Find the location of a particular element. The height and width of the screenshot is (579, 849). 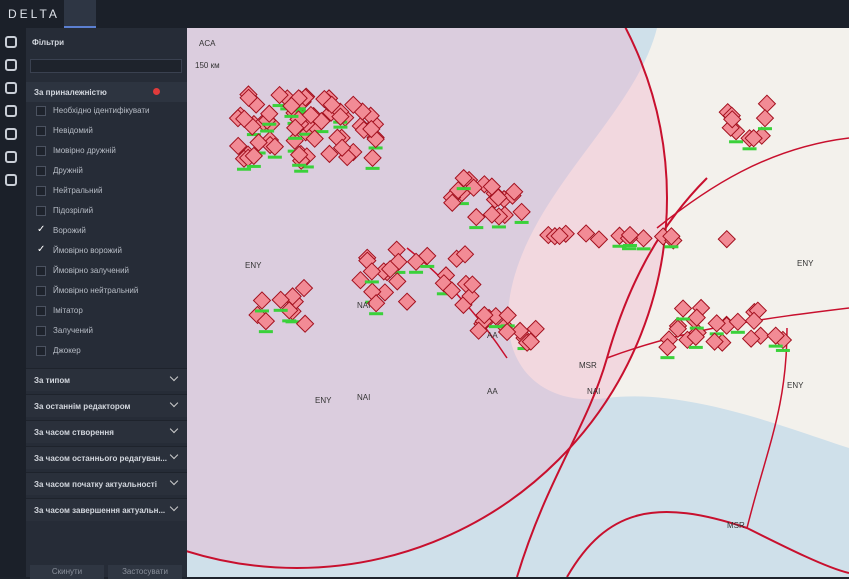

option-label: Ворожий is located at coordinates (69, 230).